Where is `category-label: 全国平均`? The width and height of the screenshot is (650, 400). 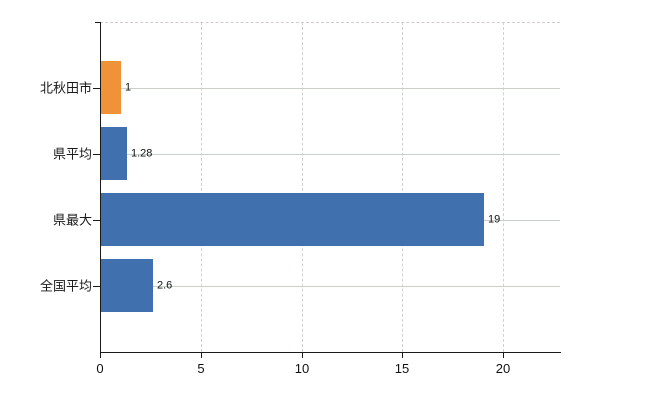
category-label: 全国平均 is located at coordinates (65, 286).